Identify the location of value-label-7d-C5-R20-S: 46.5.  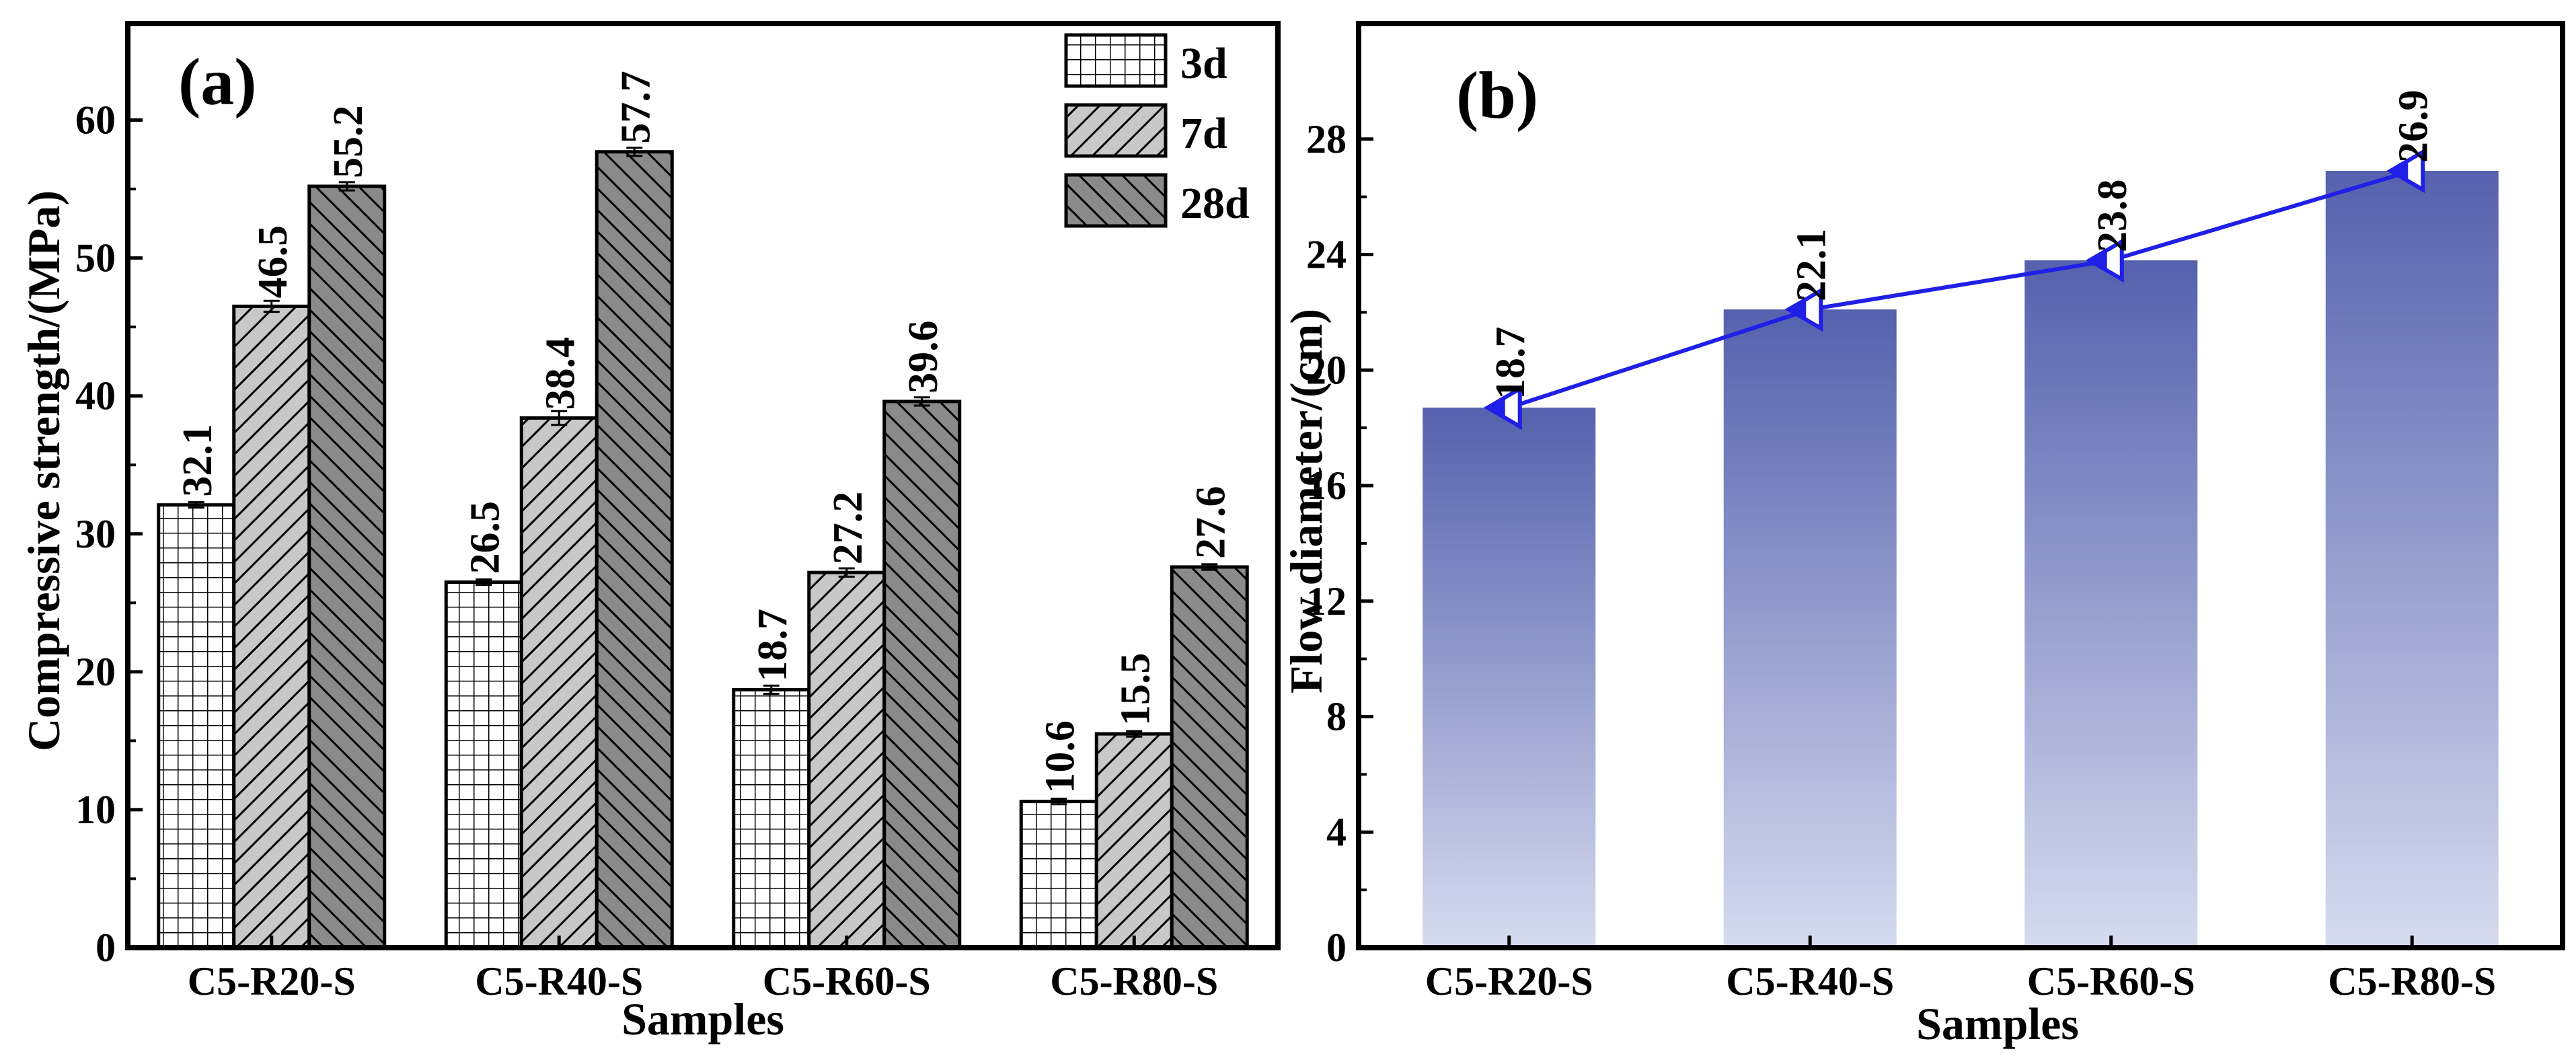
(273, 262).